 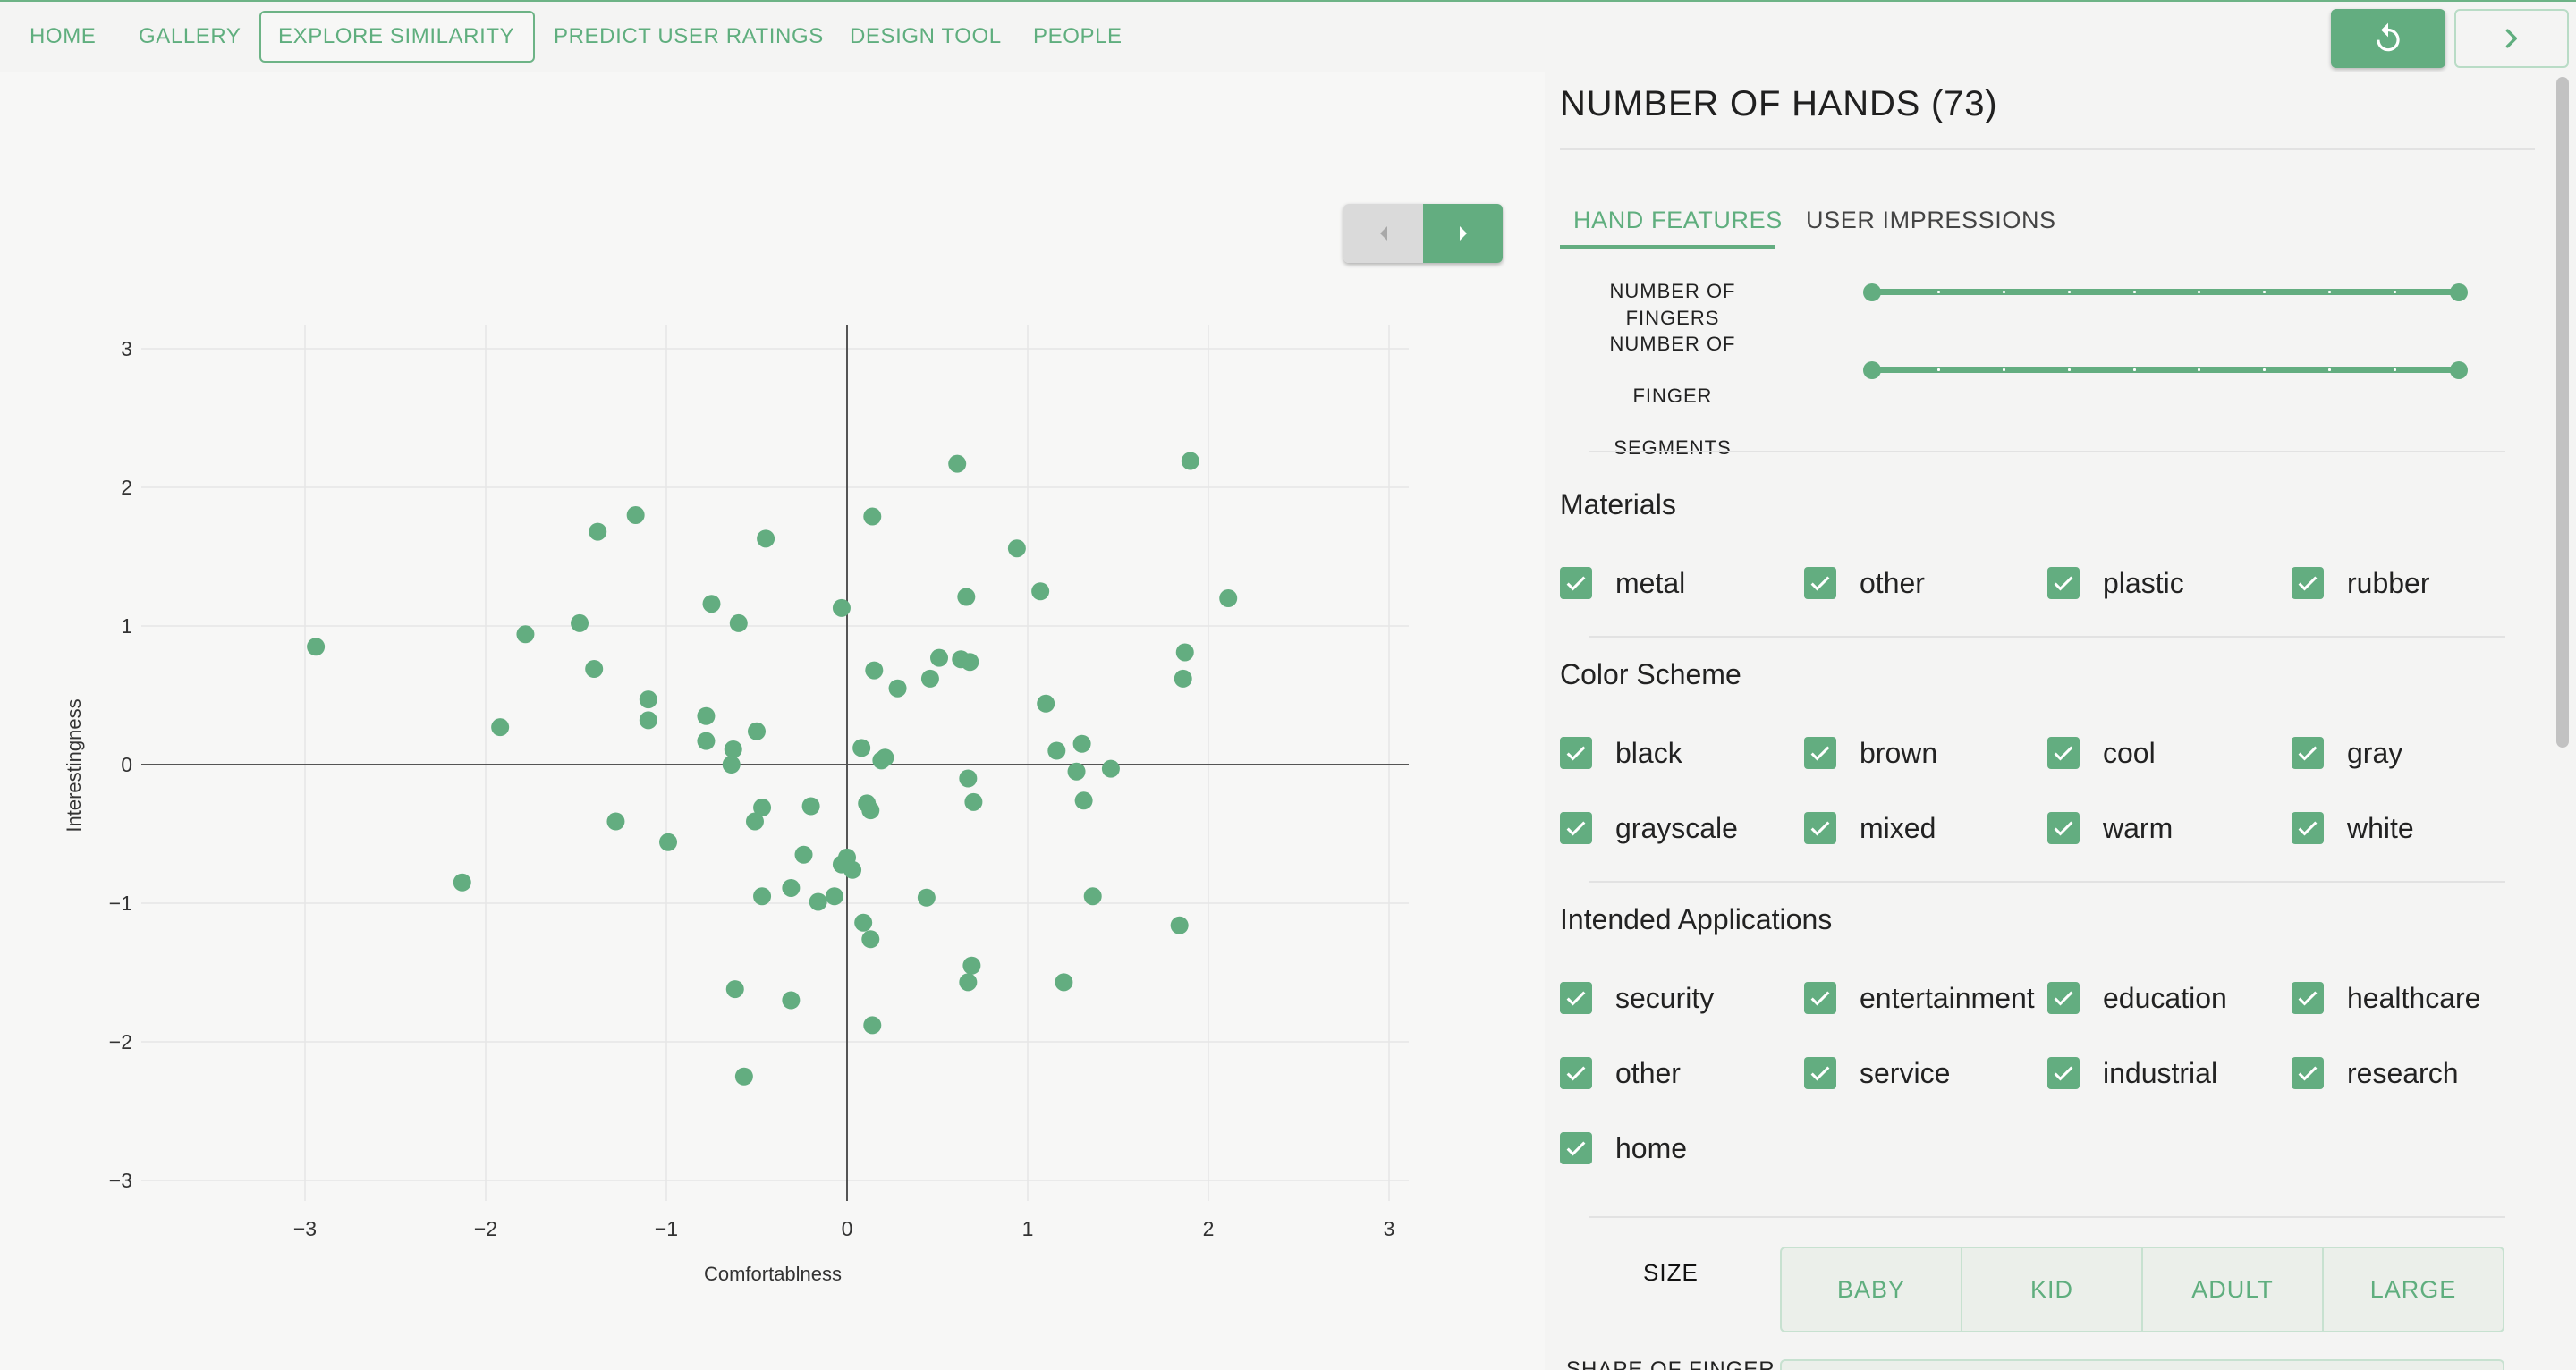 I want to click on checkbox-application-other: other, so click(x=1620, y=1073).